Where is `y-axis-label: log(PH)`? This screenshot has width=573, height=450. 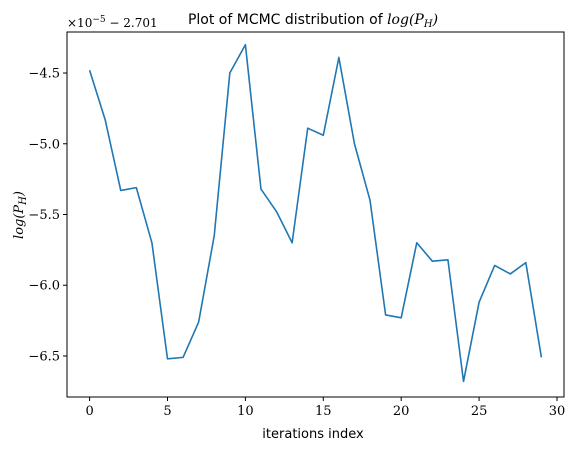 y-axis-label: log(PH) is located at coordinates (20, 215).